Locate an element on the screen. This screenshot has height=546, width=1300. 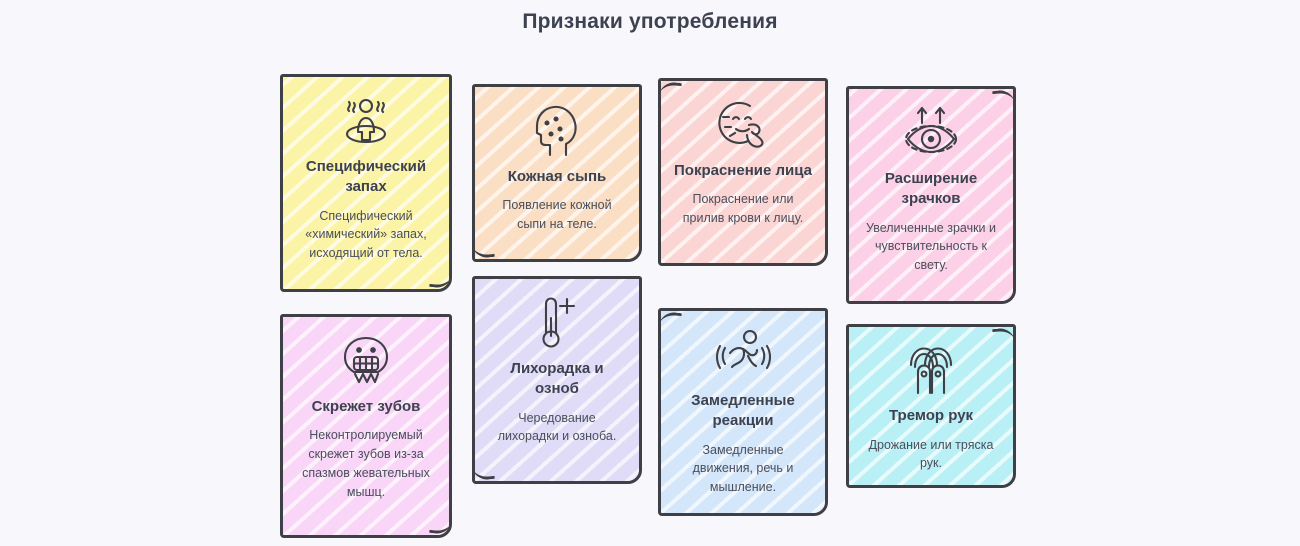
head-rash-icon is located at coordinates (557, 131).